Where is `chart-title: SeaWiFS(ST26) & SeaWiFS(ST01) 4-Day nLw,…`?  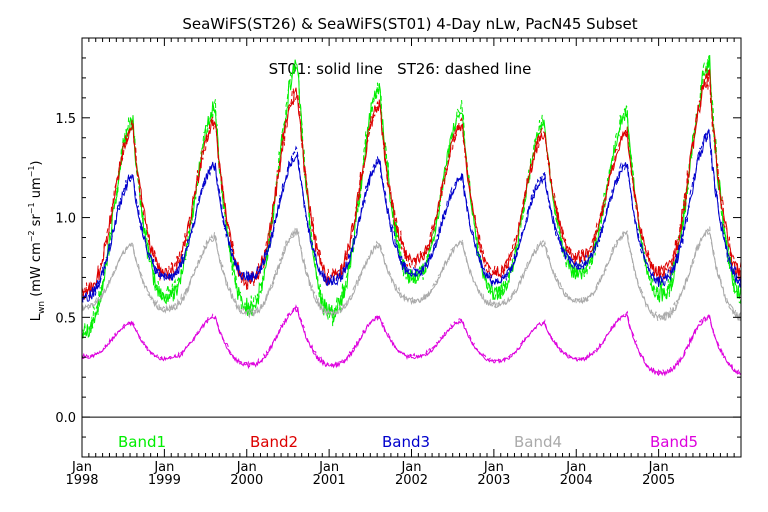 chart-title: SeaWiFS(ST26) & SeaWiFS(ST01) 4-Day nLw,… is located at coordinates (409, 24).